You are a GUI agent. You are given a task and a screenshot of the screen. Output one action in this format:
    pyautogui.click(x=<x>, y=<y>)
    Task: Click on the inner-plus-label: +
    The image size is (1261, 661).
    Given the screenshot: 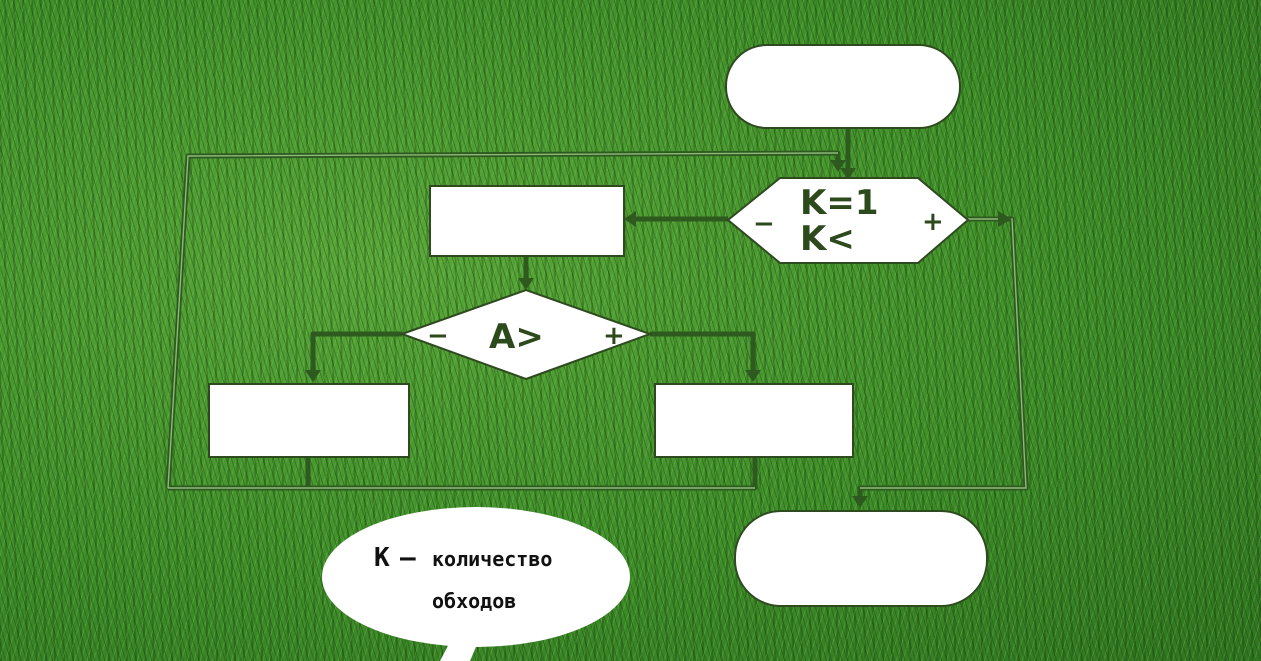 What is the action you would take?
    pyautogui.click(x=614, y=336)
    